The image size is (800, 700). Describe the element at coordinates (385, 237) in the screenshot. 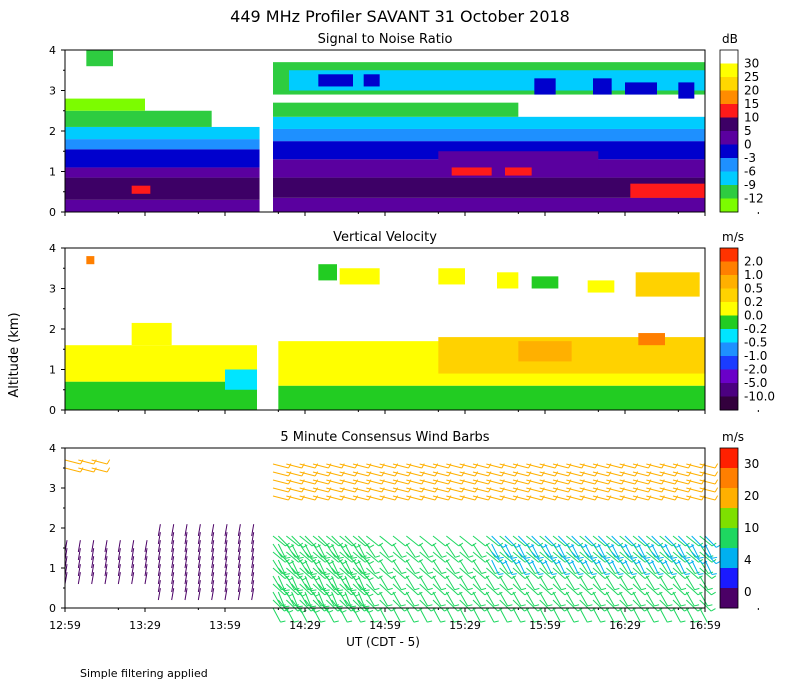

I see `panel-title: Vertical Velocity` at that location.